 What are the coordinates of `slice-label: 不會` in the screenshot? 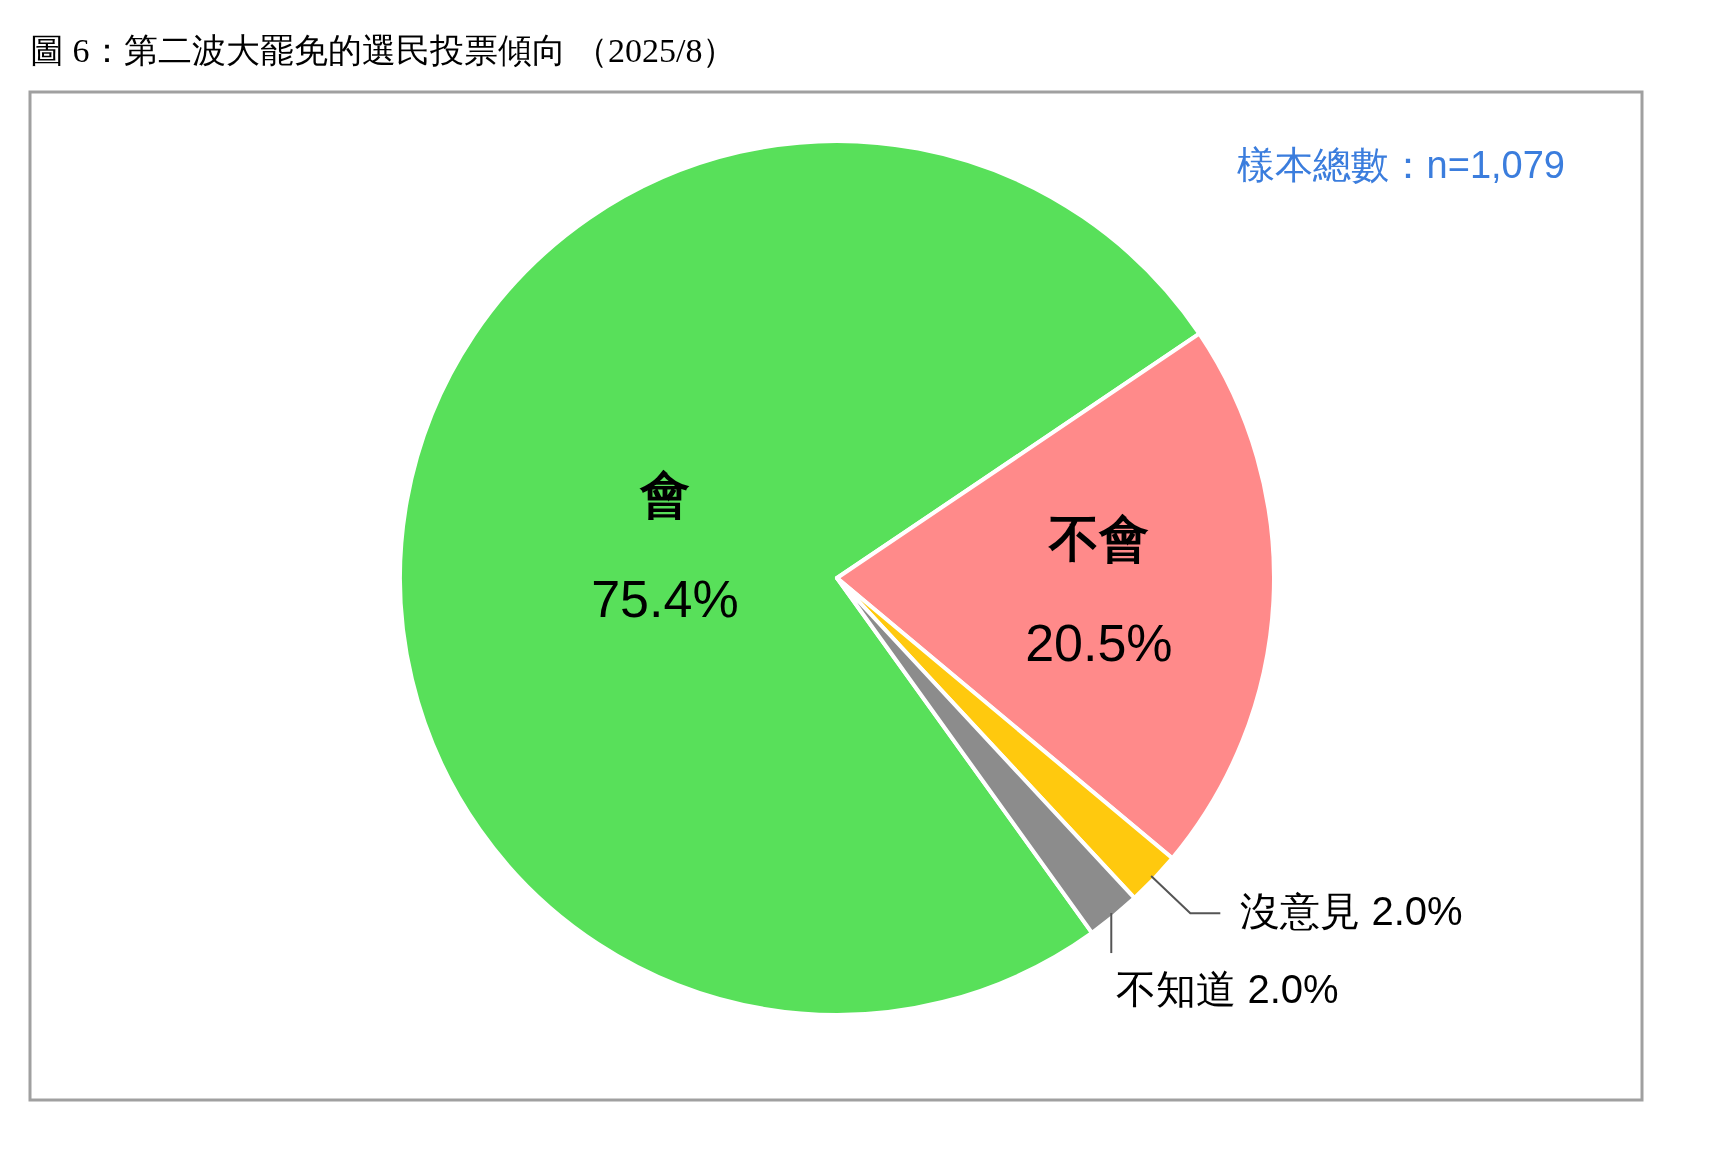 It's located at (1098, 539).